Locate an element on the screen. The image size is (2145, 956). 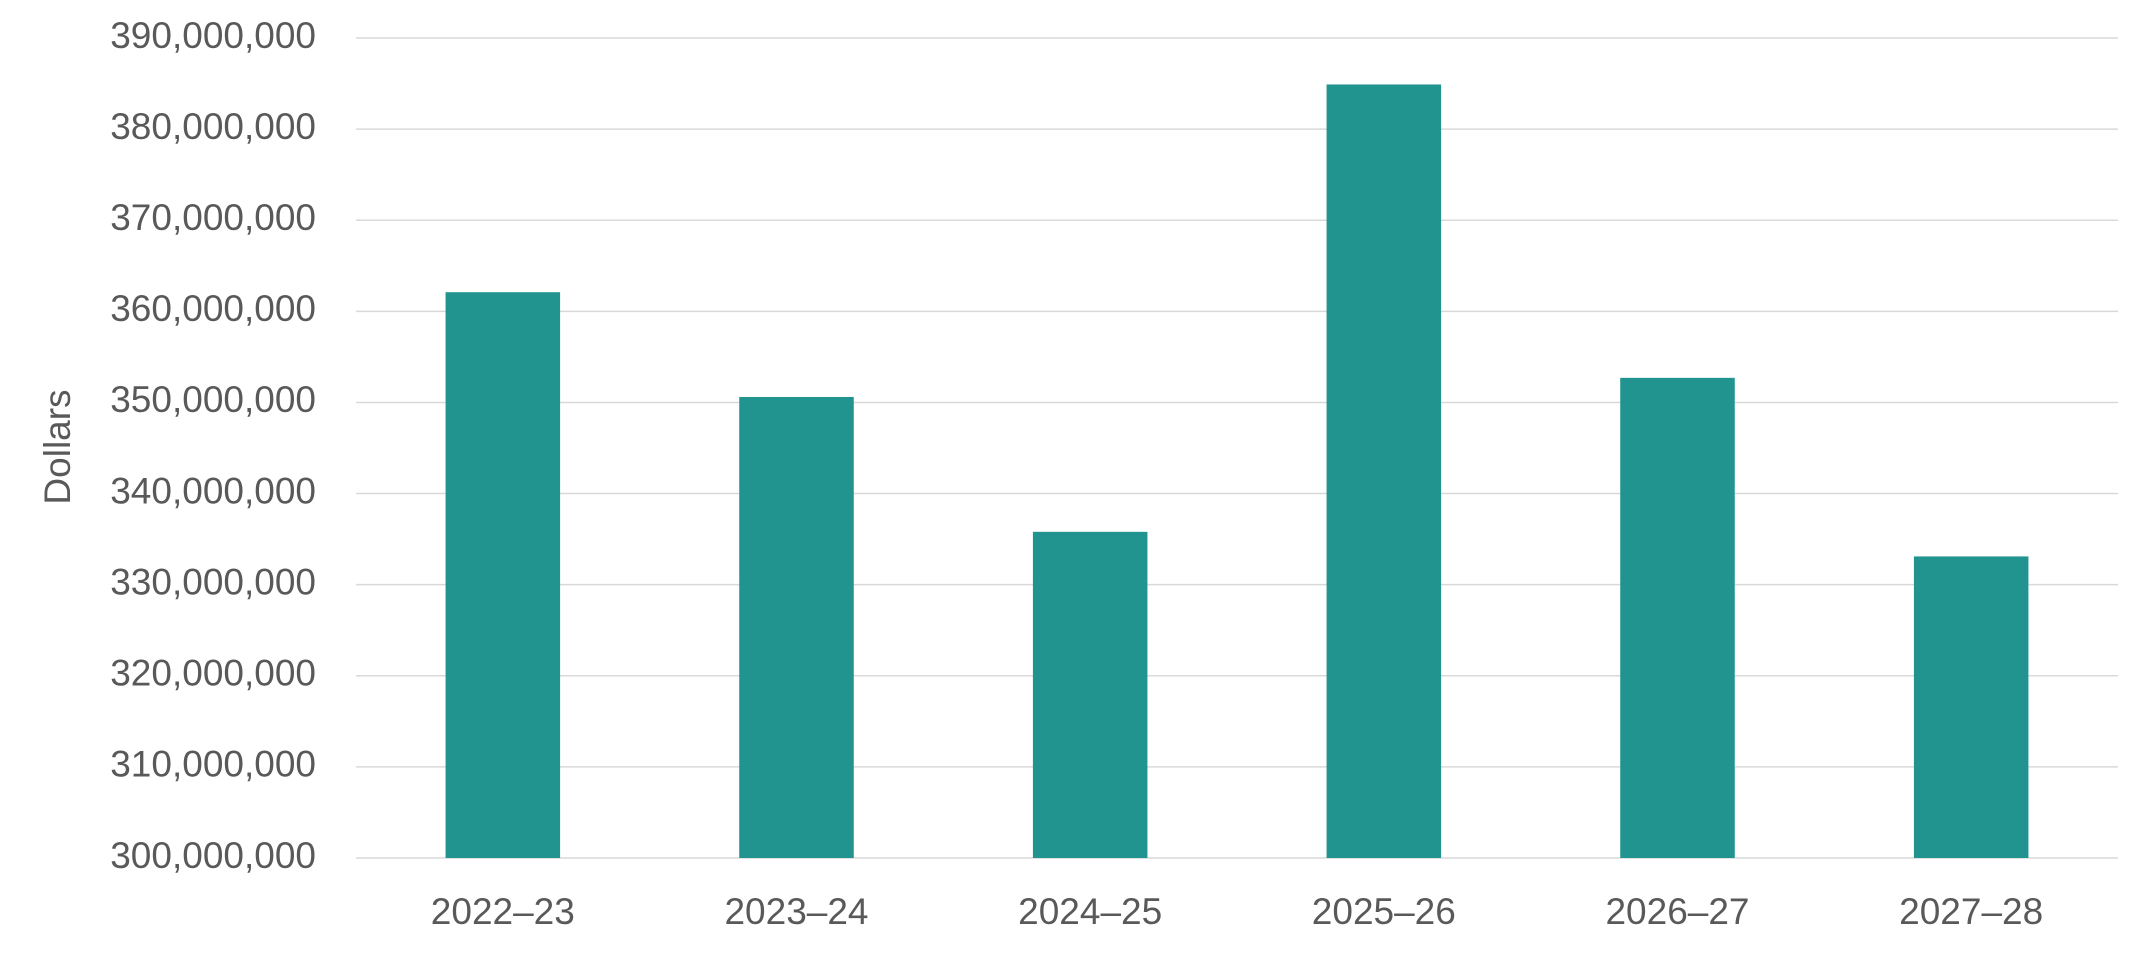
x-tick-label: 2027–28 is located at coordinates (1971, 911).